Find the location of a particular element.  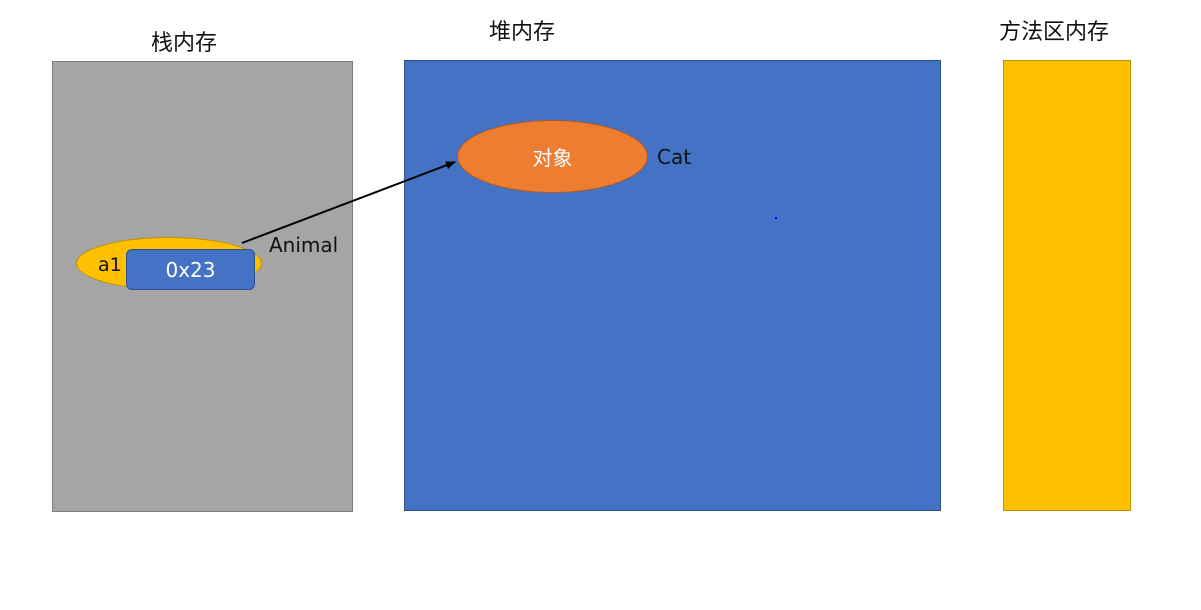

reference-address-box: 0x23 is located at coordinates (190, 269).